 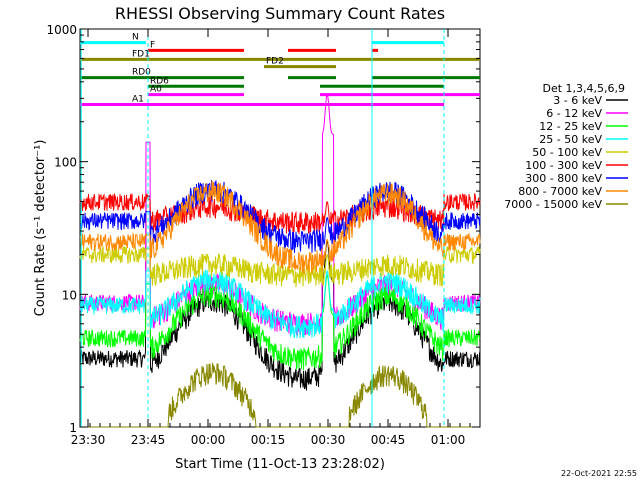 I want to click on y-axis-label: Count Rate (s⁻¹ detector⁻¹), so click(x=40, y=228).